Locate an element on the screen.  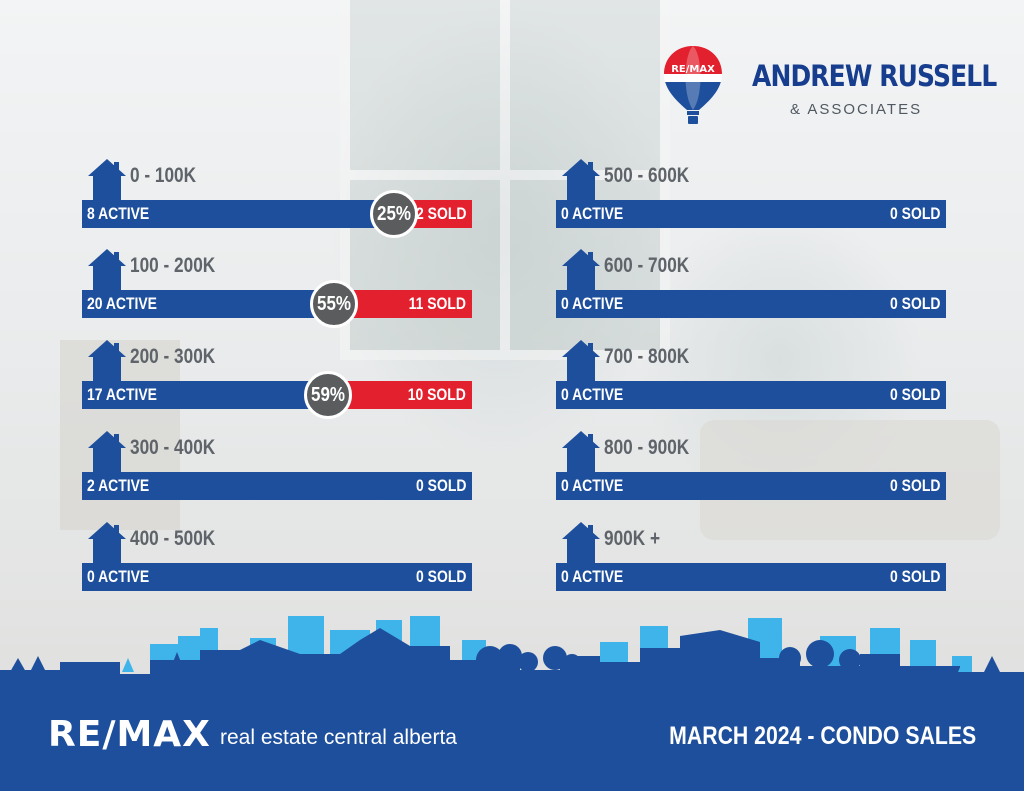
price-range-row: 200 - 300K 17 ACTIVE 10 SOLD 59% is located at coordinates (277, 379).